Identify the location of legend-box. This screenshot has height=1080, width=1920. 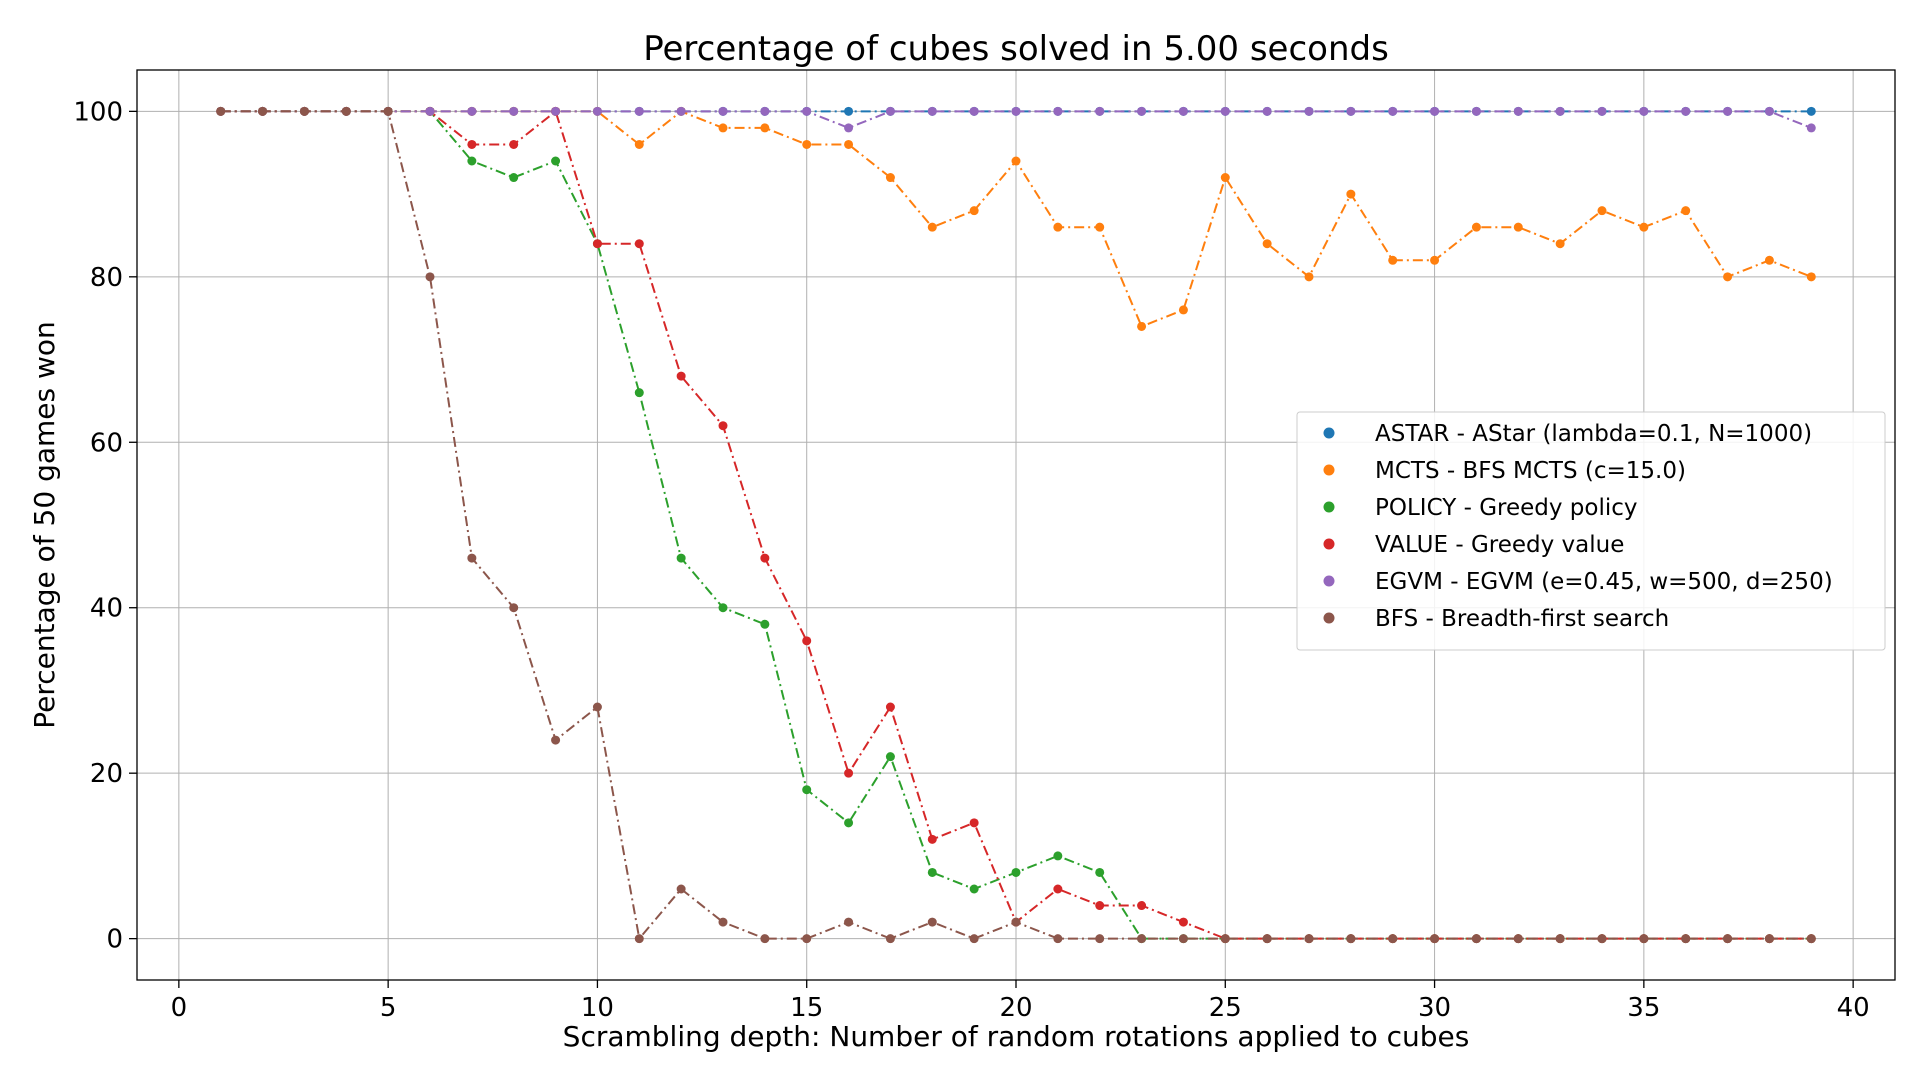
(1591, 531).